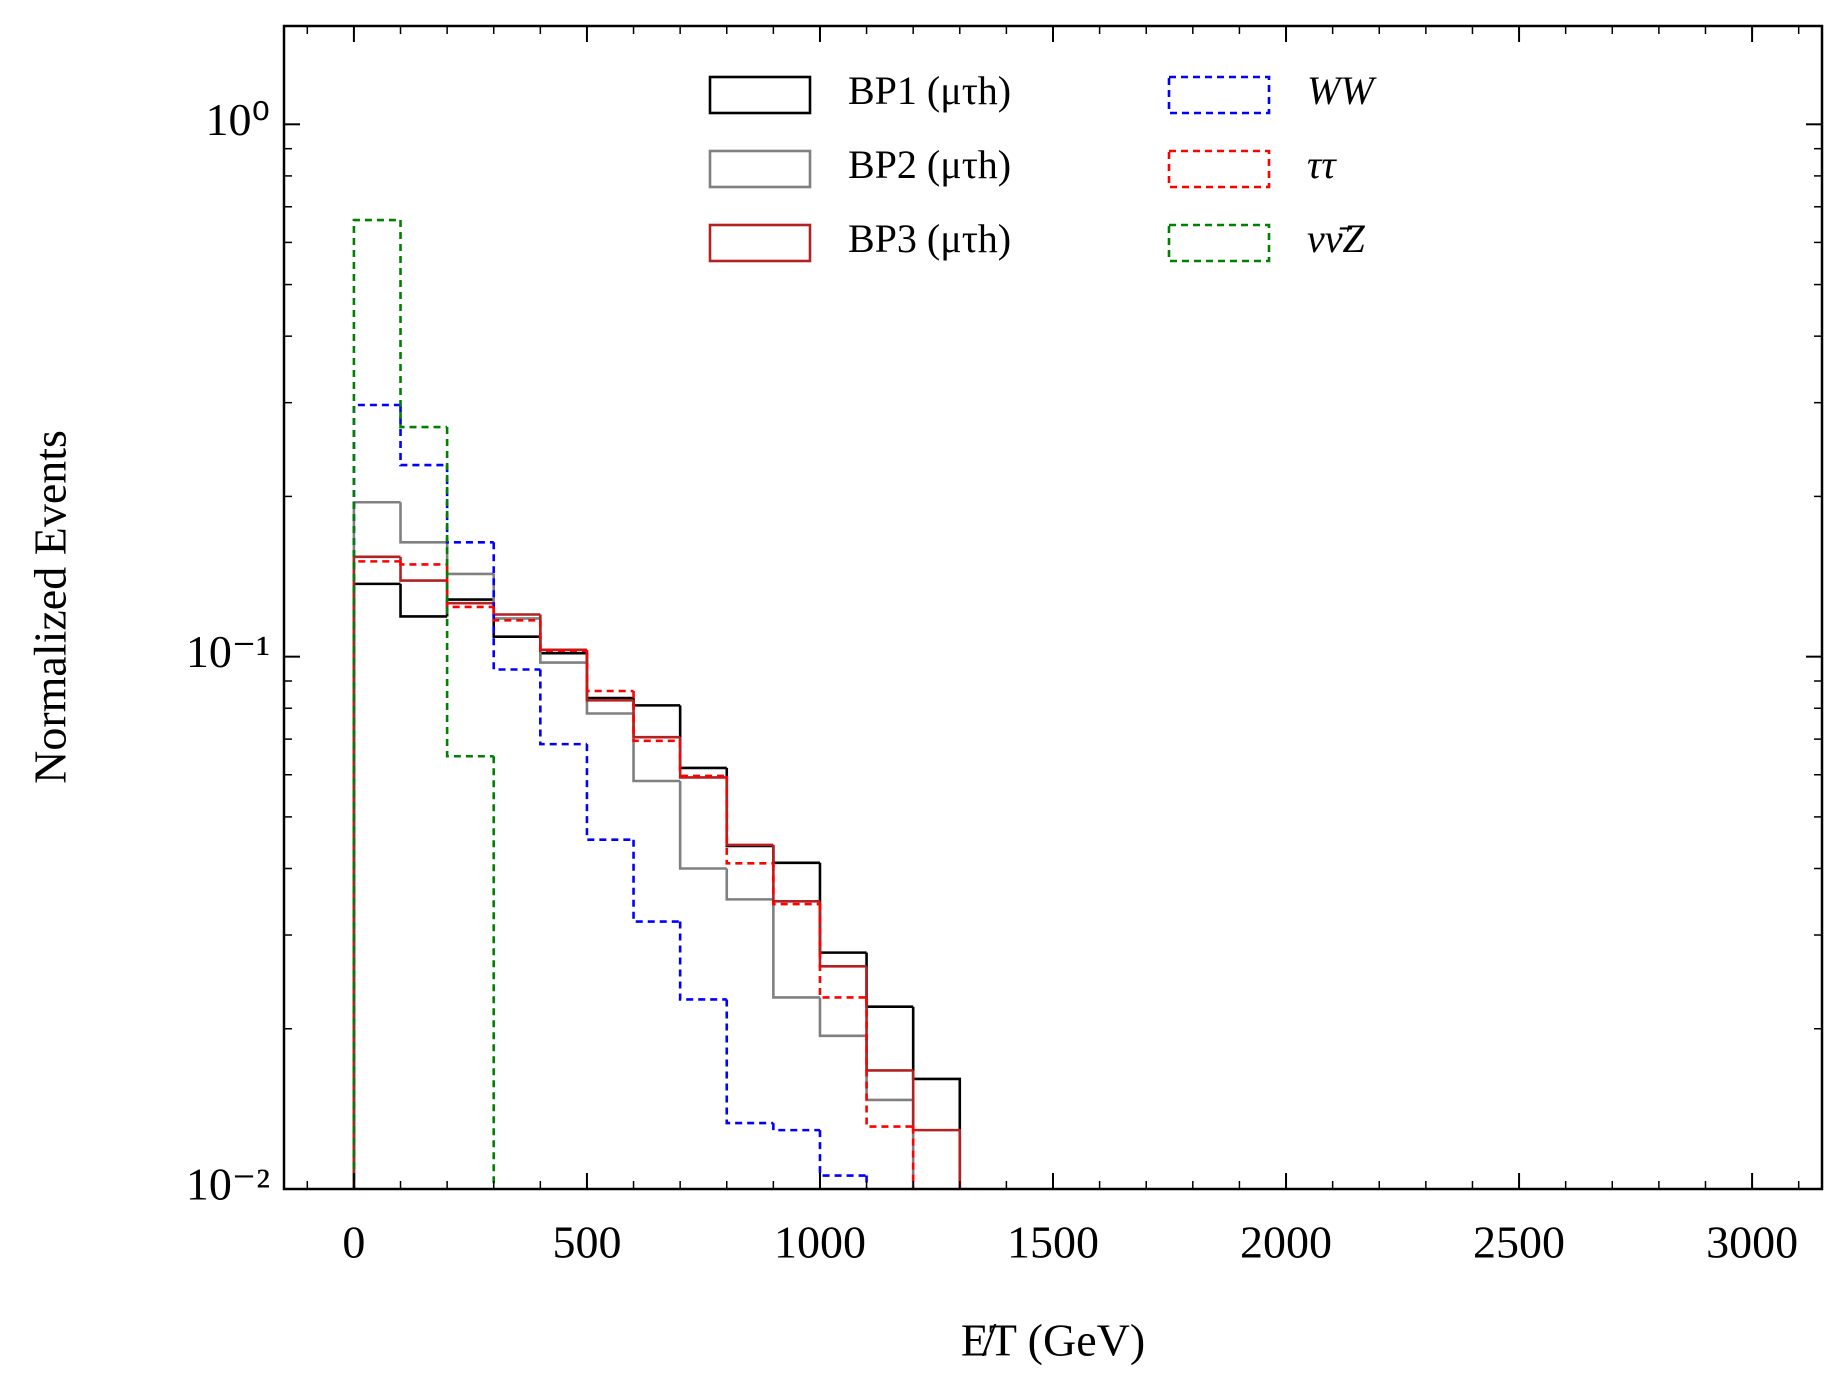 Image resolution: width=1846 pixels, height=1396 pixels. Describe the element at coordinates (1342, 90) in the screenshot. I see `legend-label: WW` at that location.